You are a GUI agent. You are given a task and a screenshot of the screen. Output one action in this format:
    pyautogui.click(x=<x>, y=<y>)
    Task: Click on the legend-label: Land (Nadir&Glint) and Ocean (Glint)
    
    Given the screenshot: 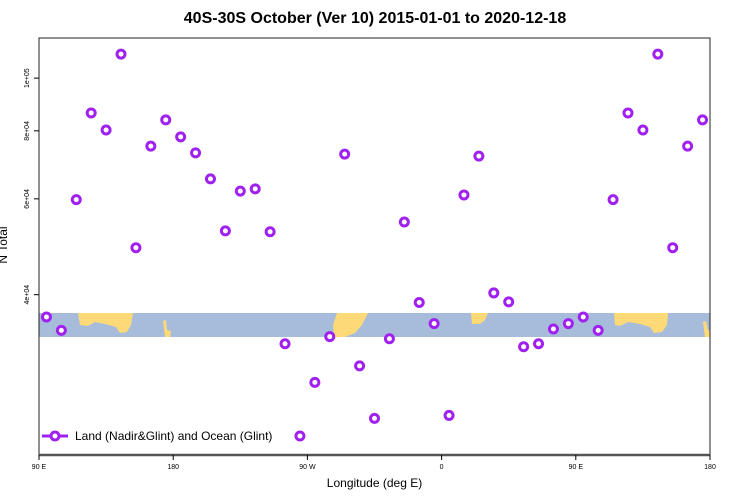 What is the action you would take?
    pyautogui.click(x=174, y=436)
    